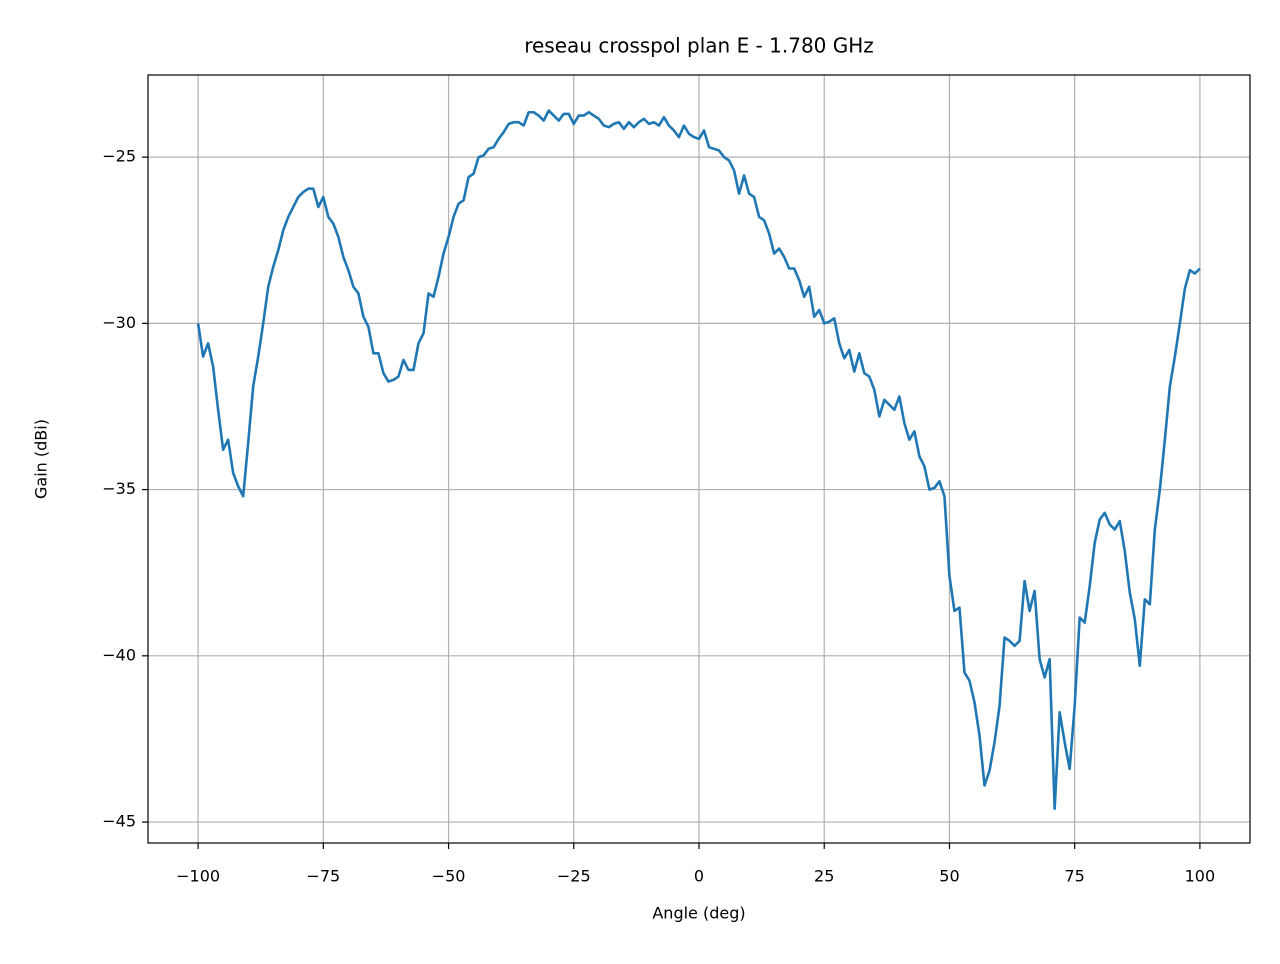 The width and height of the screenshot is (1280, 964). What do you see at coordinates (119, 654) in the screenshot?
I see `y-tick-label: −40` at bounding box center [119, 654].